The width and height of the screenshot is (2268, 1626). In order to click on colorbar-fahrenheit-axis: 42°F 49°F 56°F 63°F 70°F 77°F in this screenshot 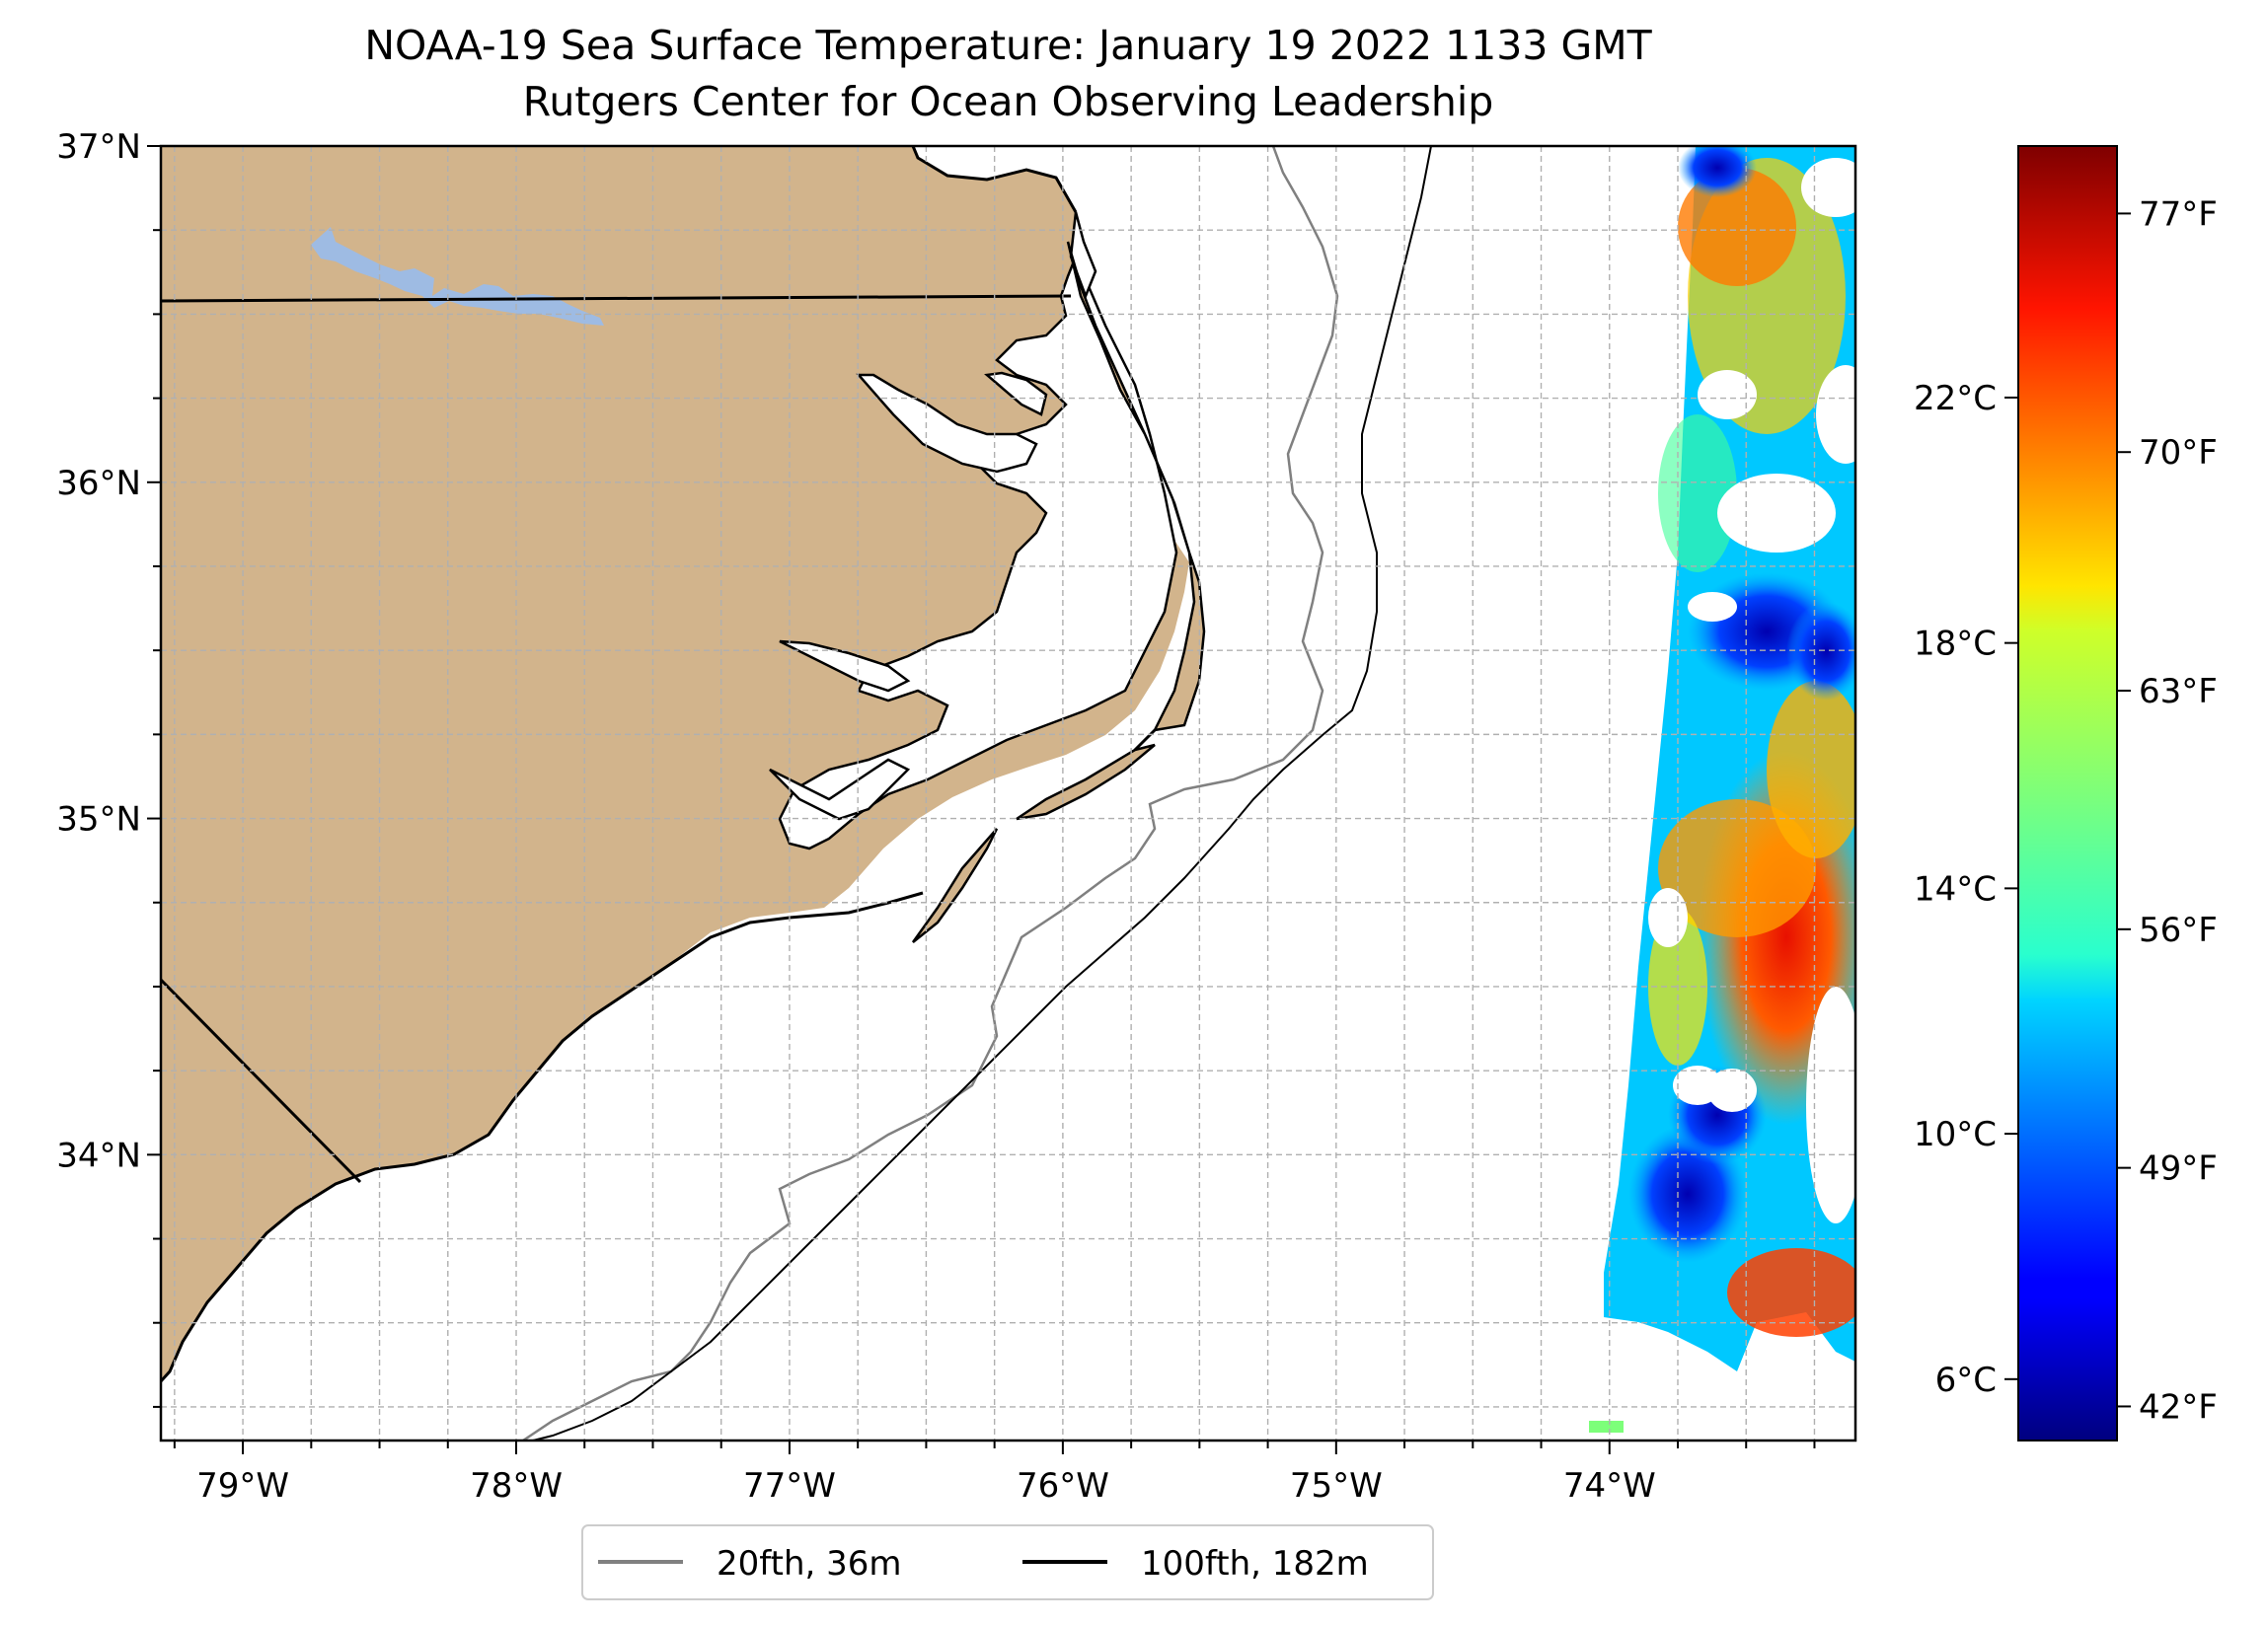, I will do `click(2168, 810)`.